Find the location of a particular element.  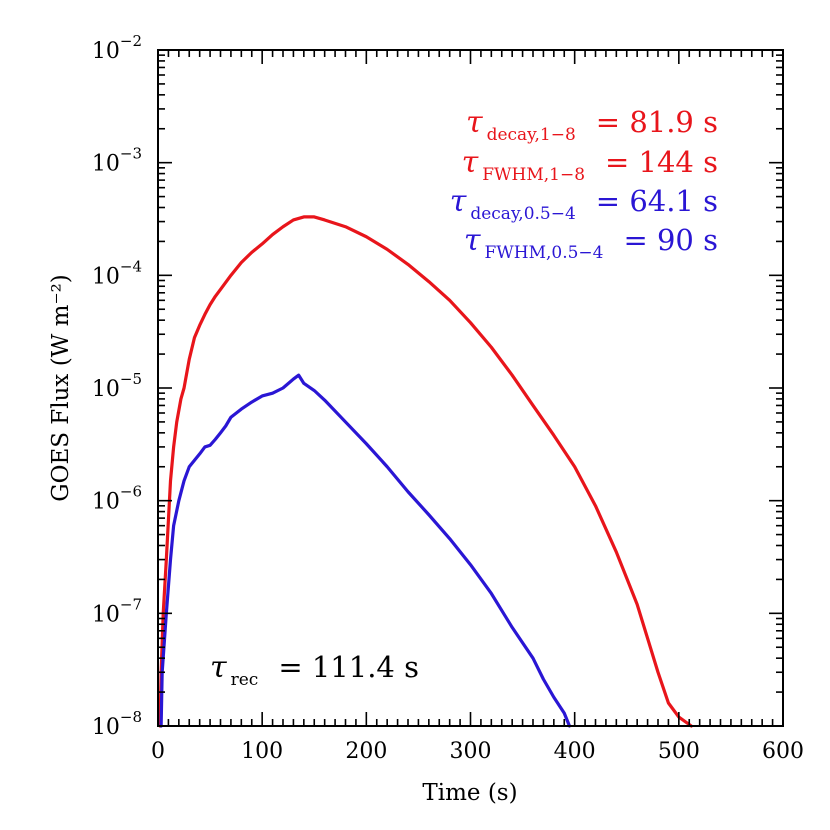

annotation-subscript: decay,0.5−4 is located at coordinates (522, 214).